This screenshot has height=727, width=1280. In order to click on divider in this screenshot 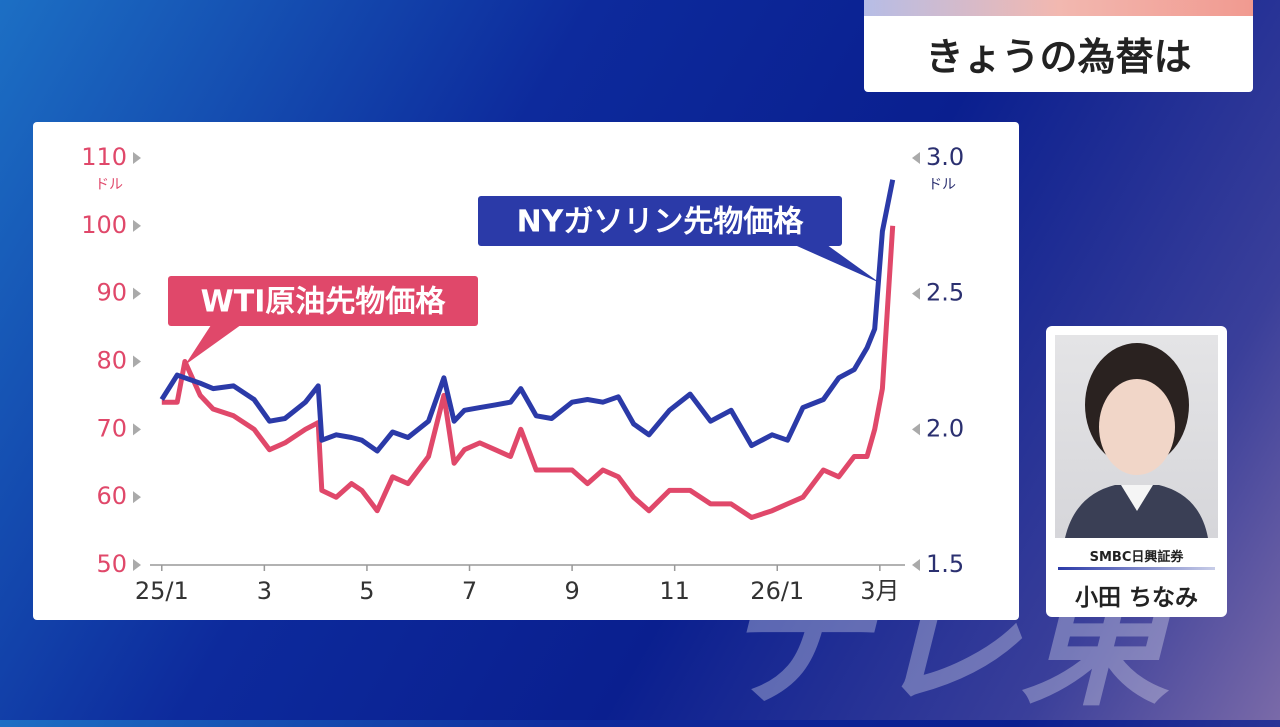, I will do `click(1136, 568)`.